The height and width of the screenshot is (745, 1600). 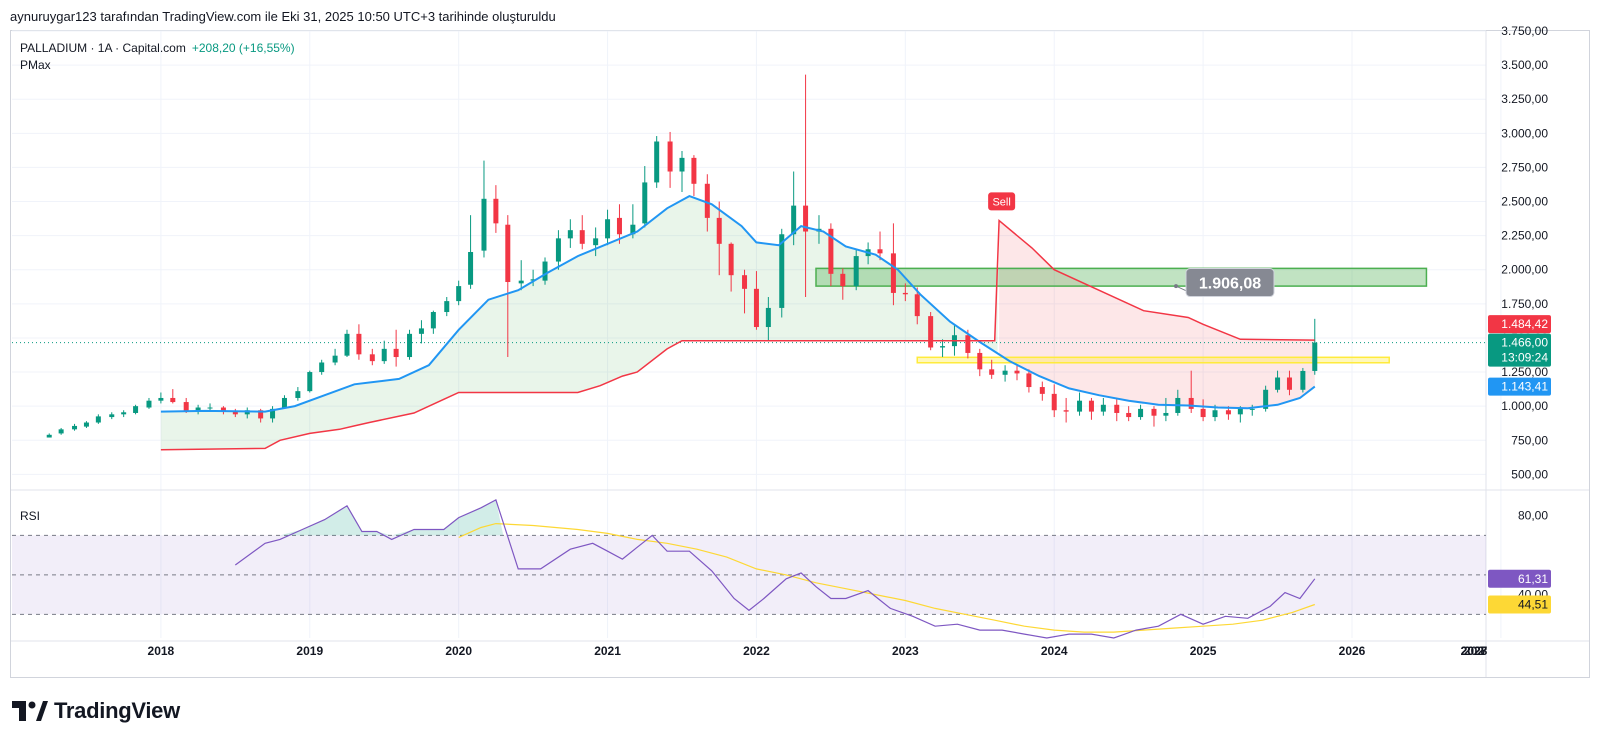 I want to click on sell-signal-marker, so click(x=1002, y=201).